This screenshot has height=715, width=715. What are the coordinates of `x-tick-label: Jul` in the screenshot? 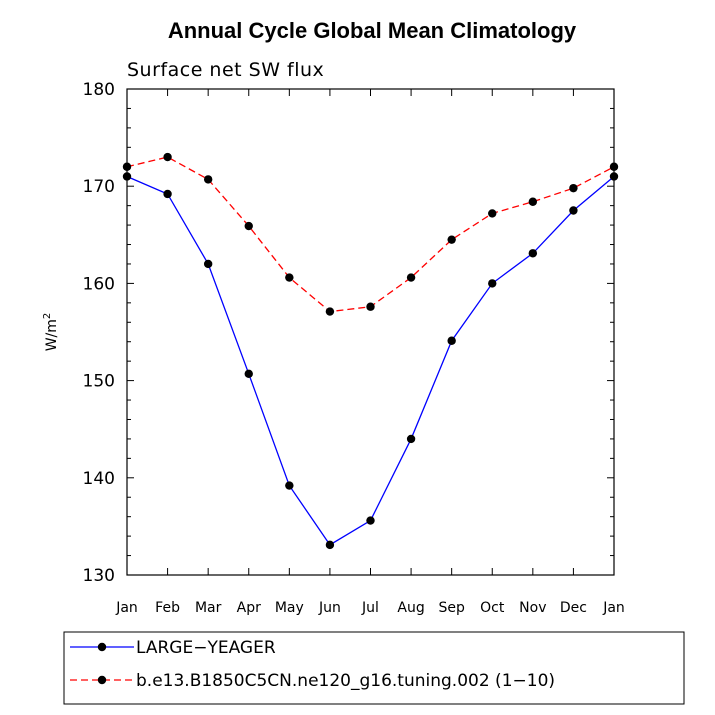 It's located at (370, 608).